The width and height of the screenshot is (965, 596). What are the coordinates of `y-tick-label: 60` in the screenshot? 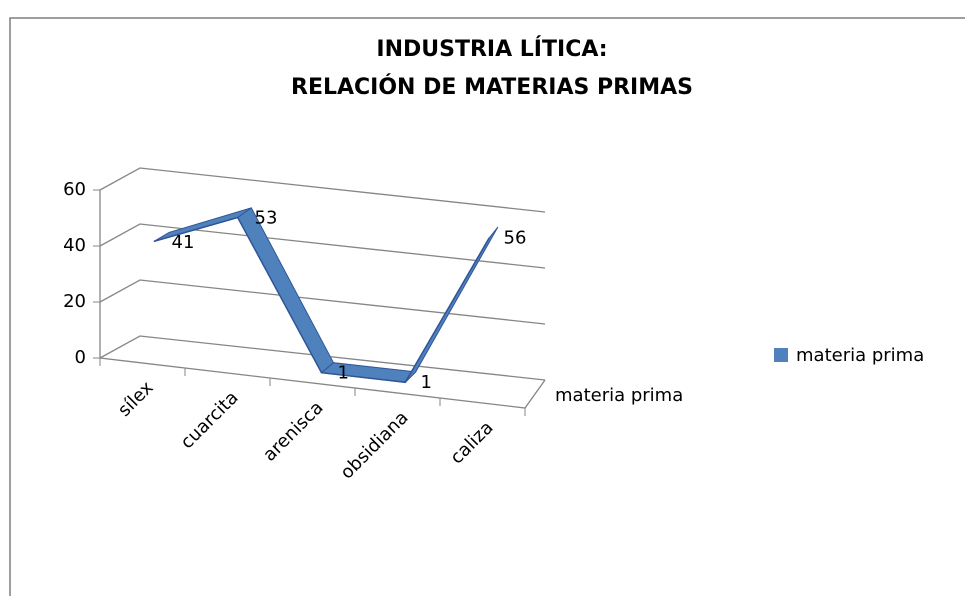 It's located at (74, 189).